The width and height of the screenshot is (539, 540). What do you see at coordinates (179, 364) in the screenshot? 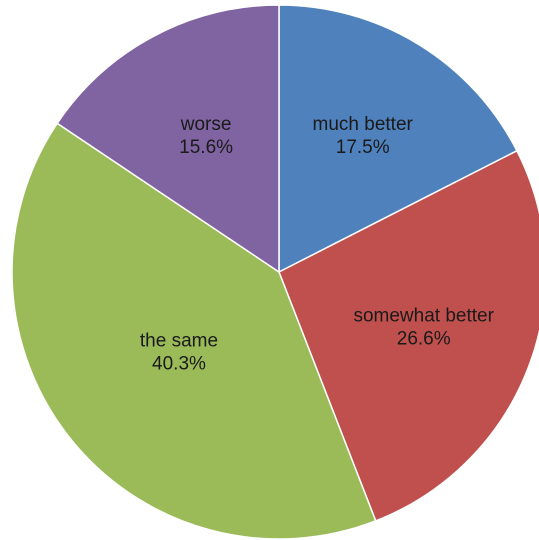
I see `slice-value-the-same: 40.3%` at bounding box center [179, 364].